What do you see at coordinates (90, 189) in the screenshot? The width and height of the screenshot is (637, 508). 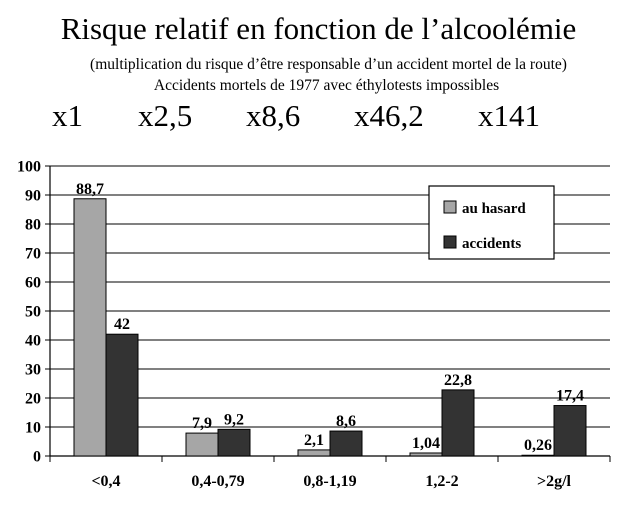 I see `data-label: 88,7` at bounding box center [90, 189].